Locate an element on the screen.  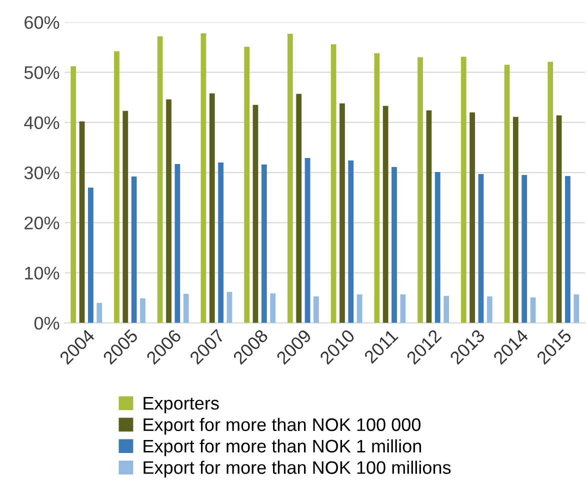
y-tick-label: 10% is located at coordinates (42, 273).